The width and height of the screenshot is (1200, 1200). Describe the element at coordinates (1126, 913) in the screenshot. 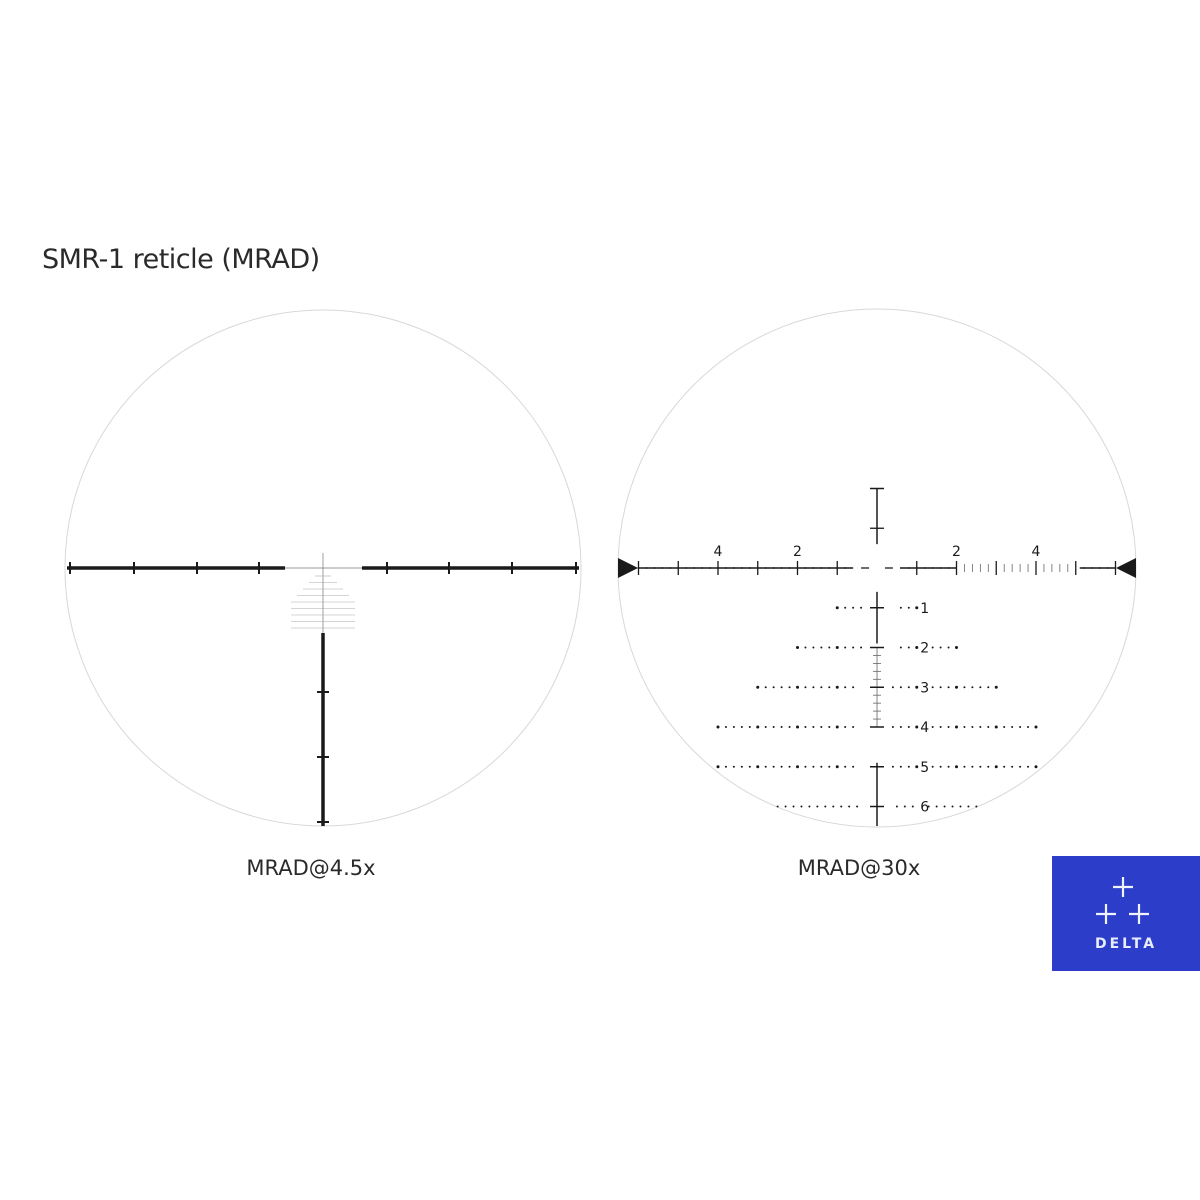

I see `delta-logo: DELTA` at that location.